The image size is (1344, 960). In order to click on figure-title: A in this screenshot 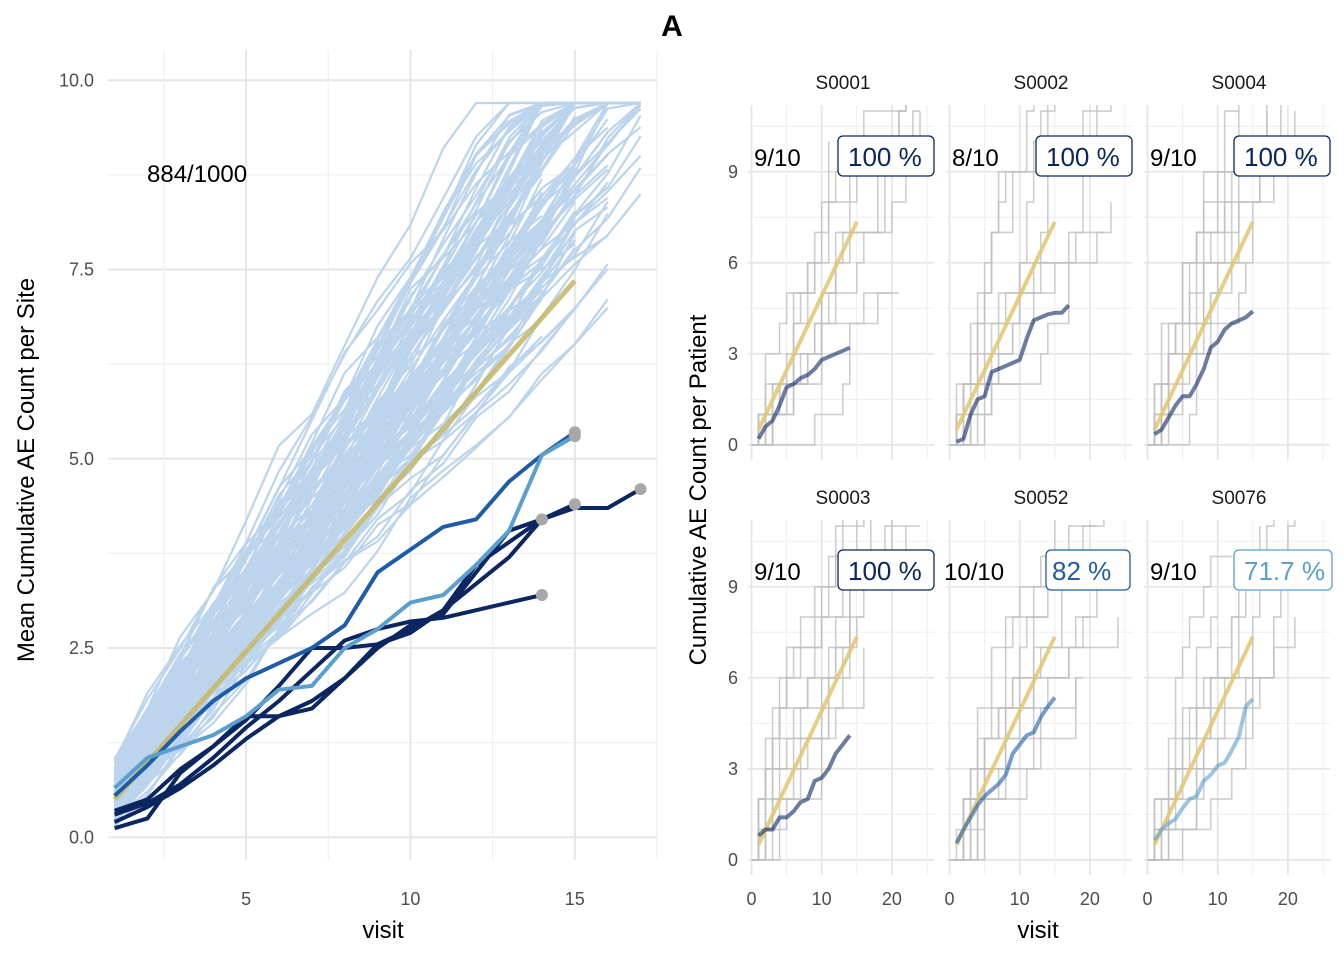, I will do `click(672, 26)`.